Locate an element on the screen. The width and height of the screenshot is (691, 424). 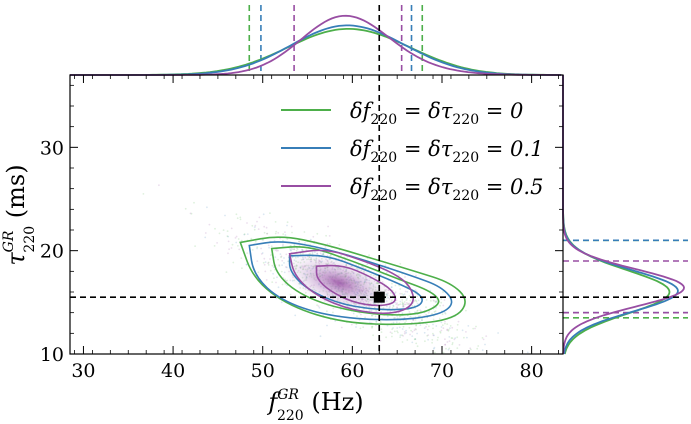
top-marginal-panel is located at coordinates (316, 40).